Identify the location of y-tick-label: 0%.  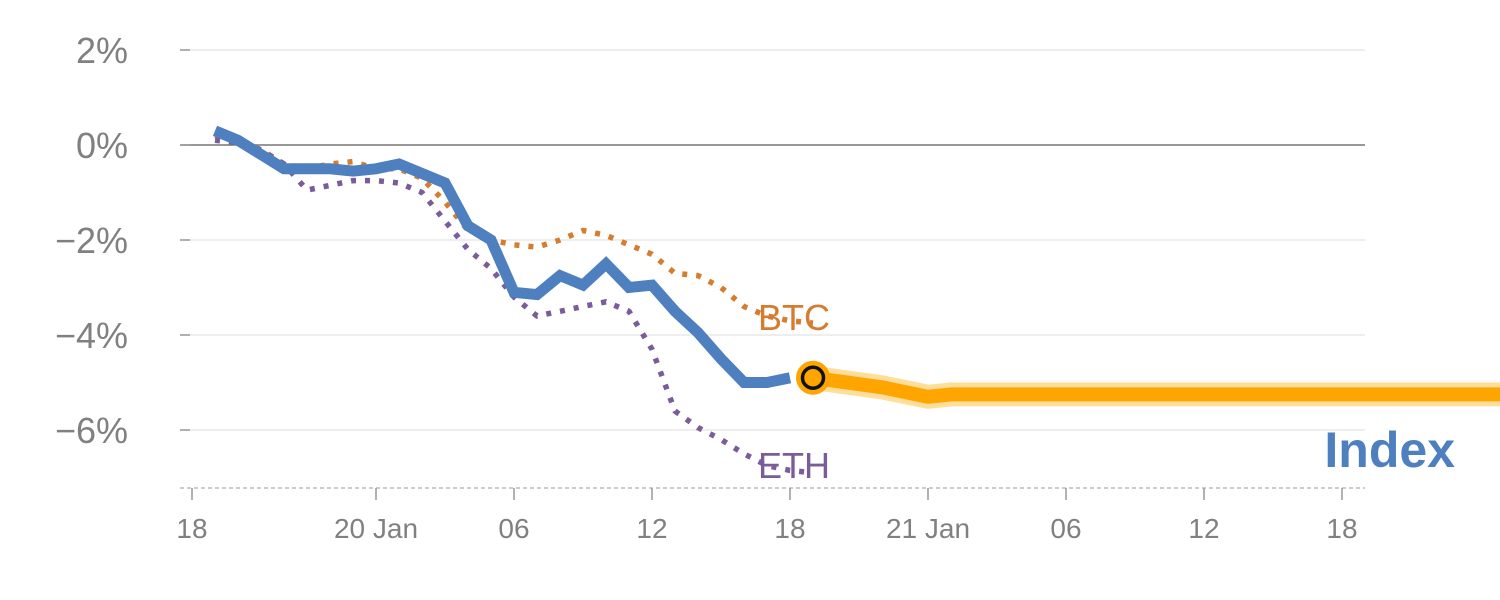
(102, 145).